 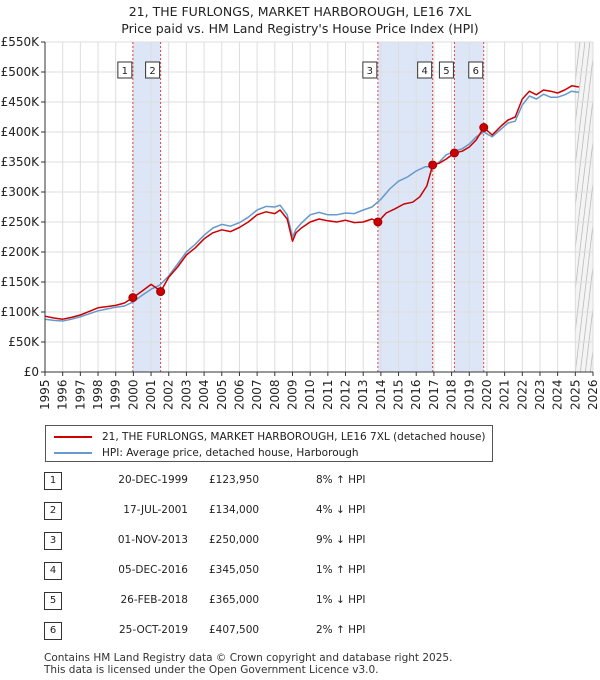 I want to click on y-tick-label: £400K, so click(x=21, y=132).